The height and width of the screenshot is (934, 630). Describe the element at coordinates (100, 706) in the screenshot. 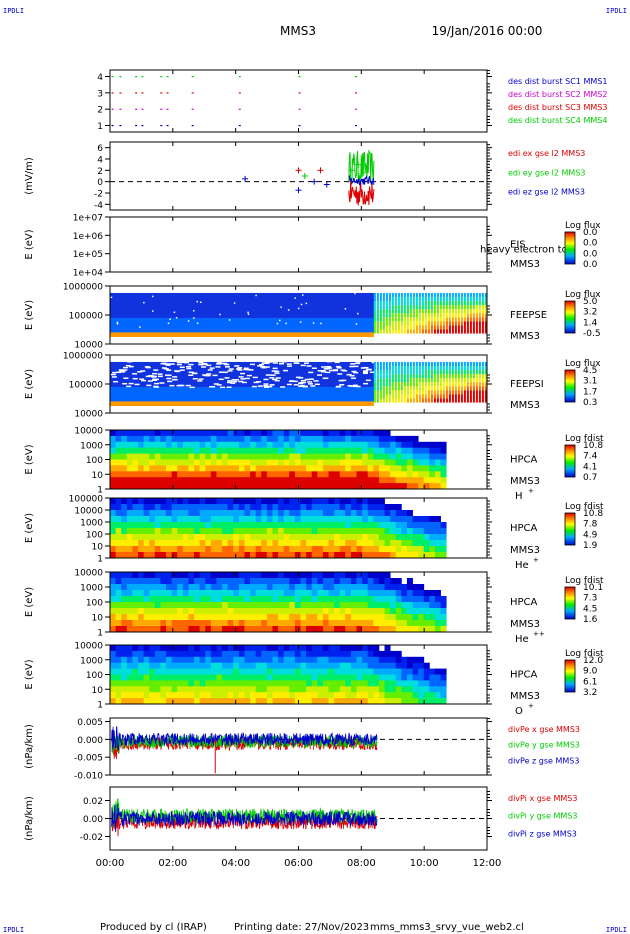

I see `y-tick-label: 1` at that location.